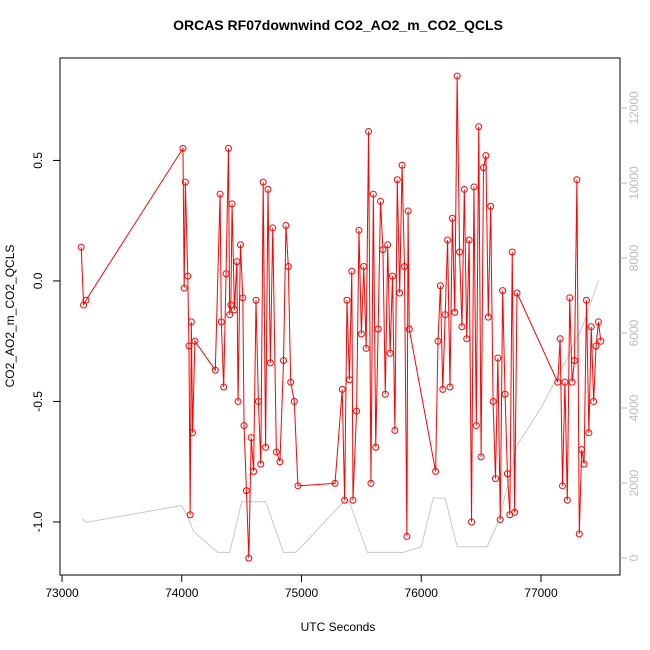  I want to click on y2-tick-label: 12000, so click(634, 108).